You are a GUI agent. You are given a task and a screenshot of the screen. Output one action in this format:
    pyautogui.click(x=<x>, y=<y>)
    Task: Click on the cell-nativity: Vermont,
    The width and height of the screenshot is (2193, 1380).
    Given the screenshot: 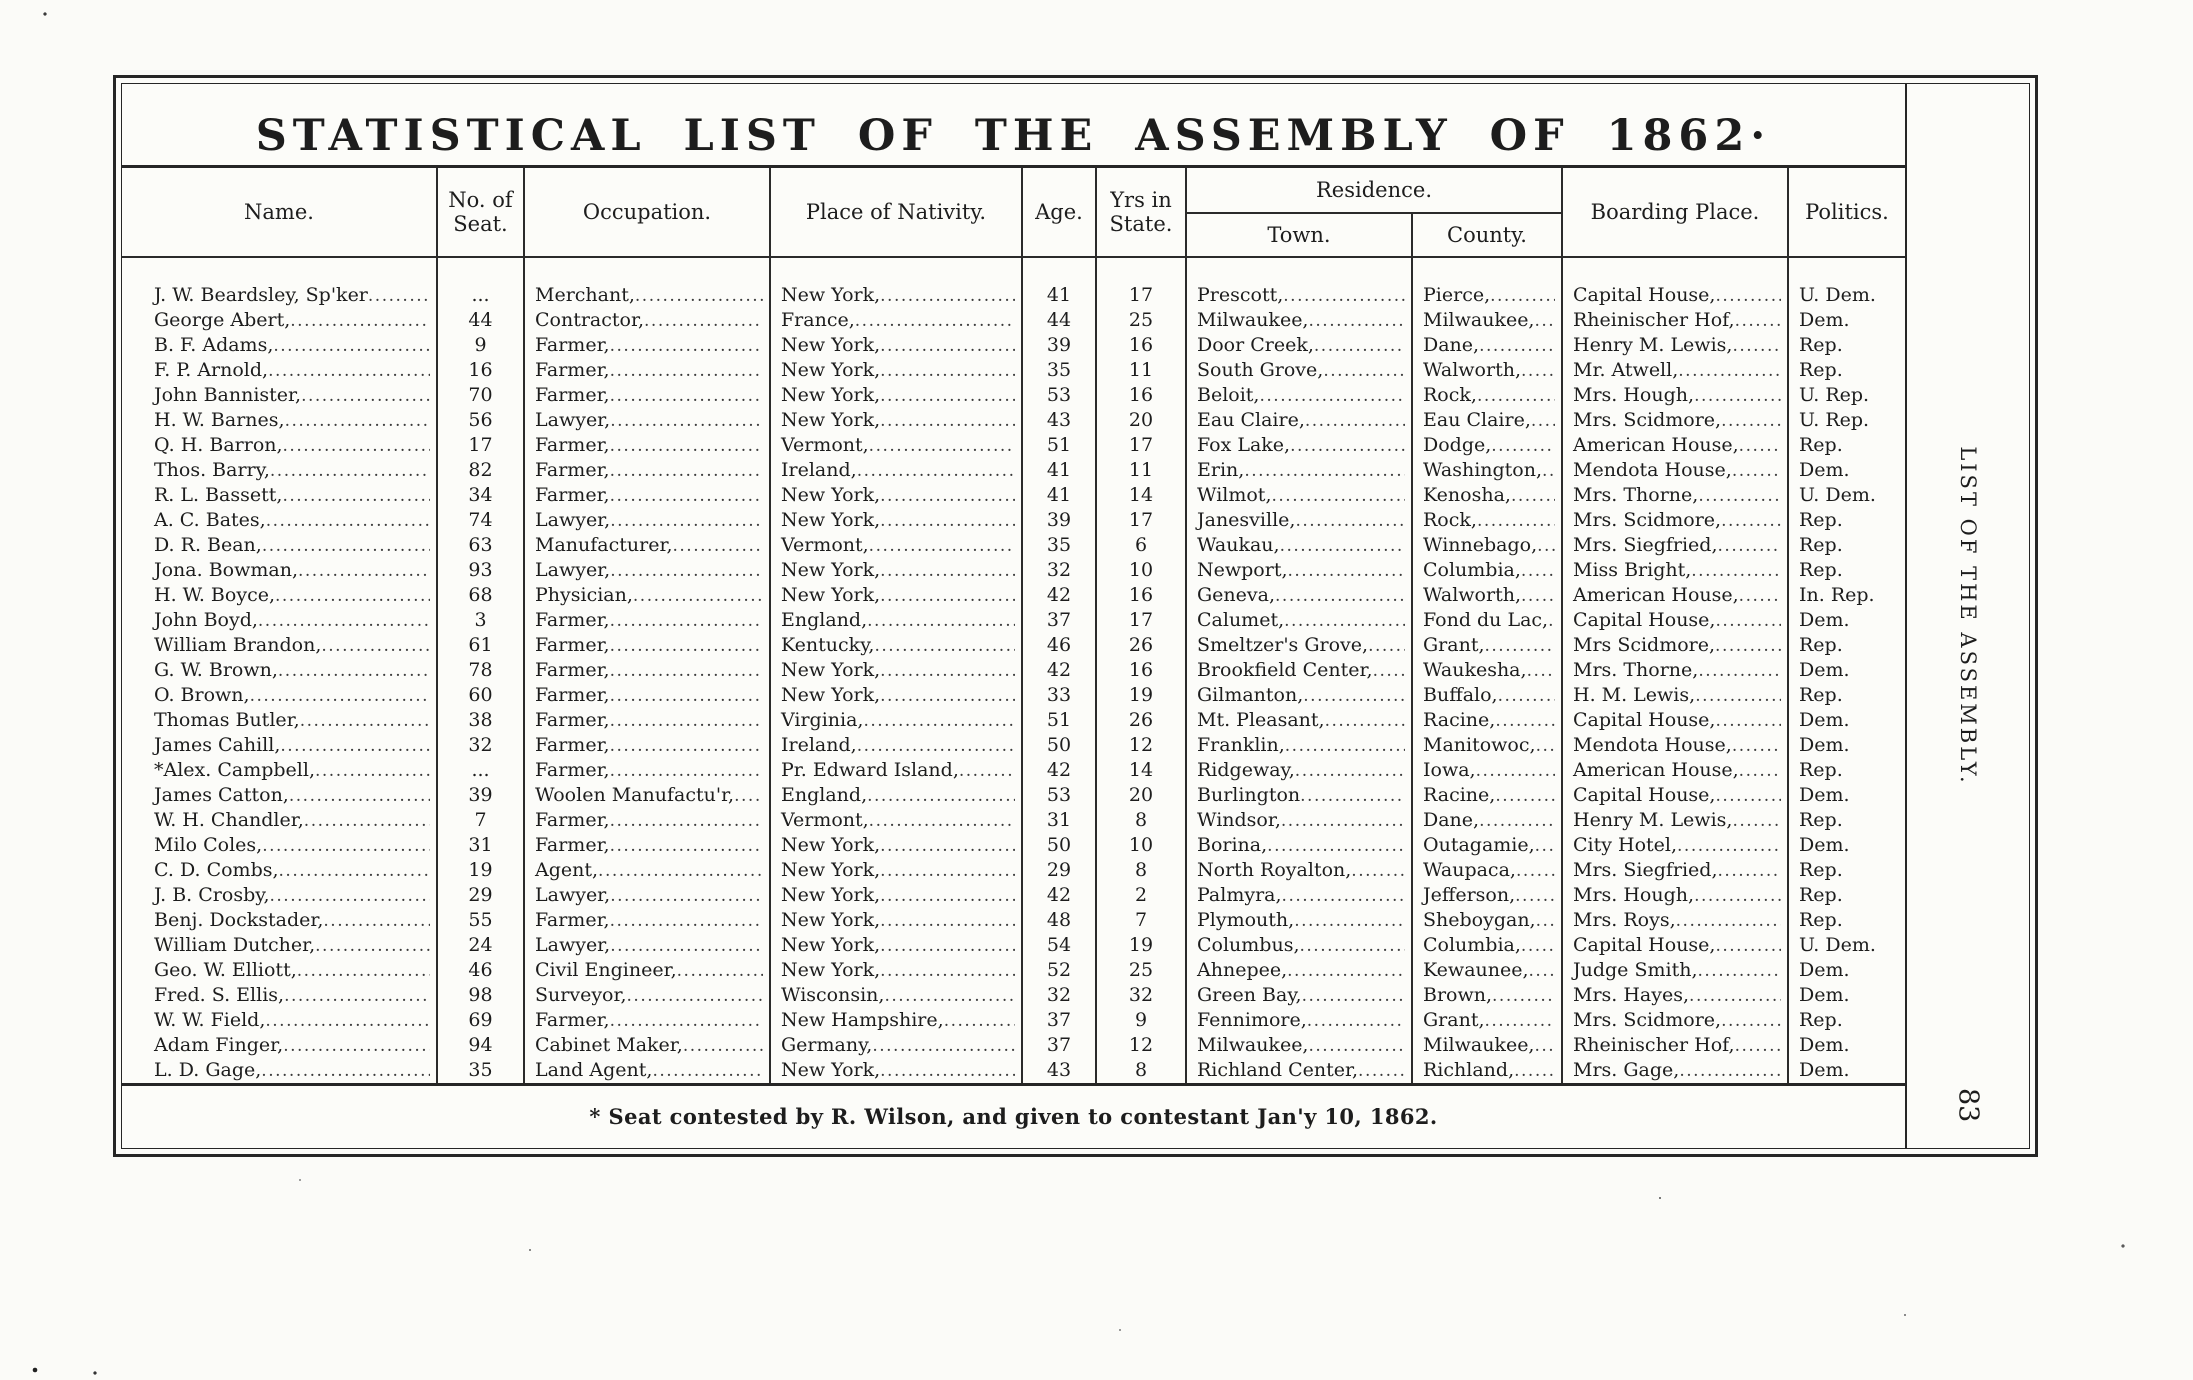 What is the action you would take?
    pyautogui.click(x=895, y=820)
    